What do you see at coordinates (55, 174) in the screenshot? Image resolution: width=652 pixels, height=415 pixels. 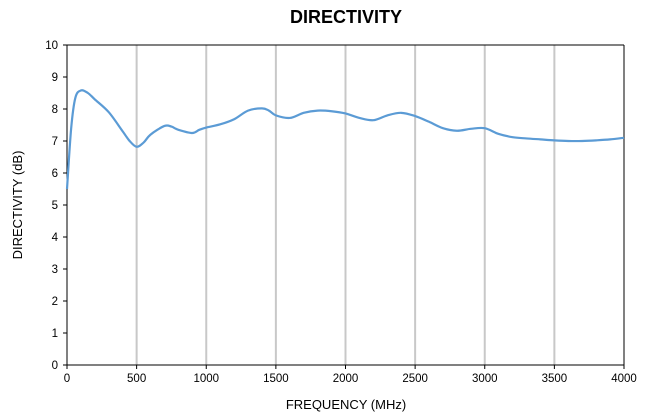 I see `y-tick-label-6: 6` at bounding box center [55, 174].